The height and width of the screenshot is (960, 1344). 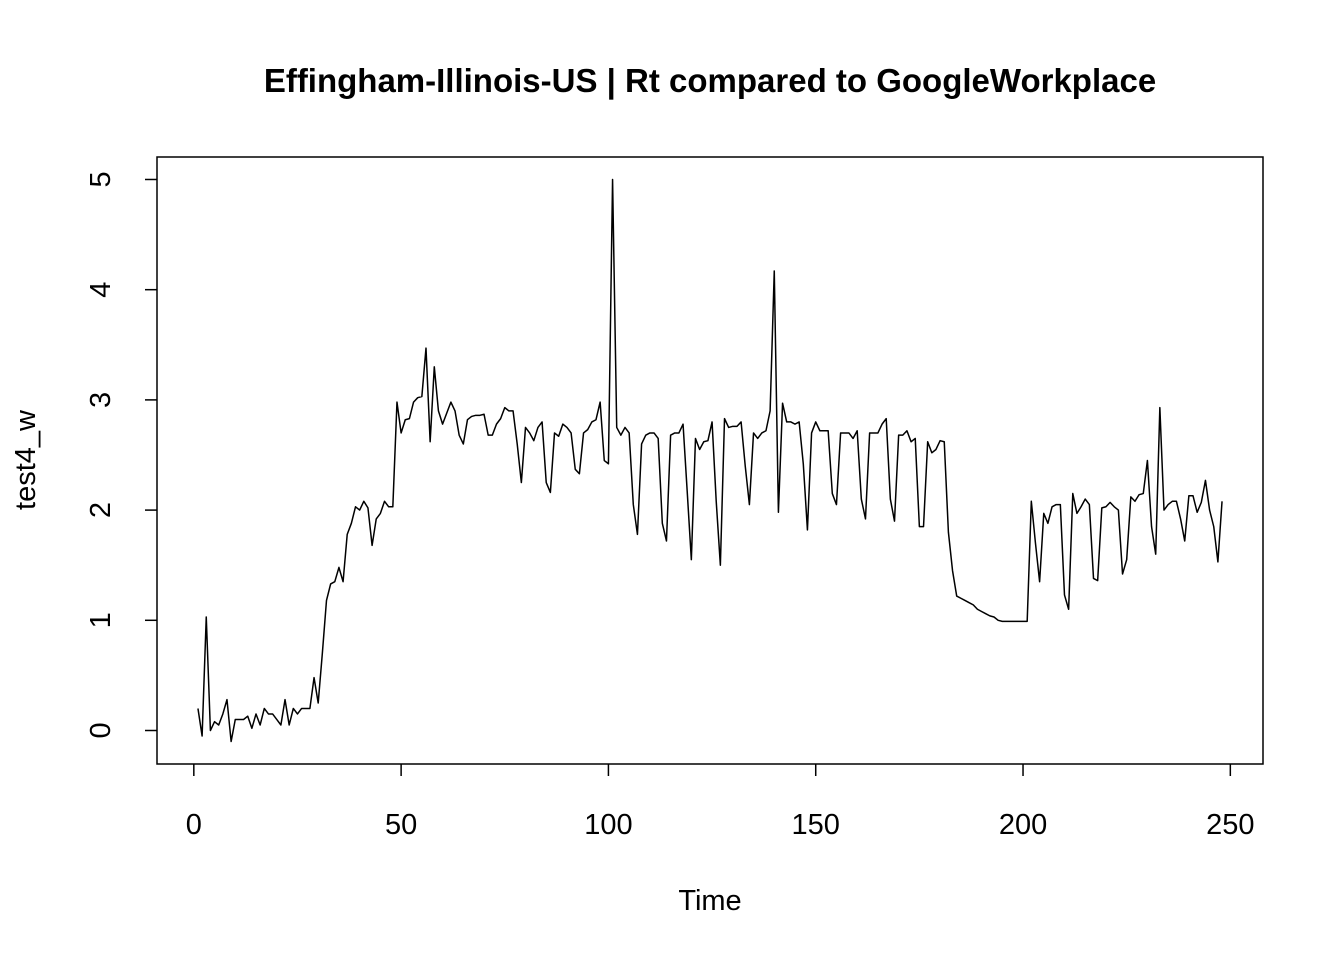 I want to click on x-tick-label: 250, so click(x=1230, y=825).